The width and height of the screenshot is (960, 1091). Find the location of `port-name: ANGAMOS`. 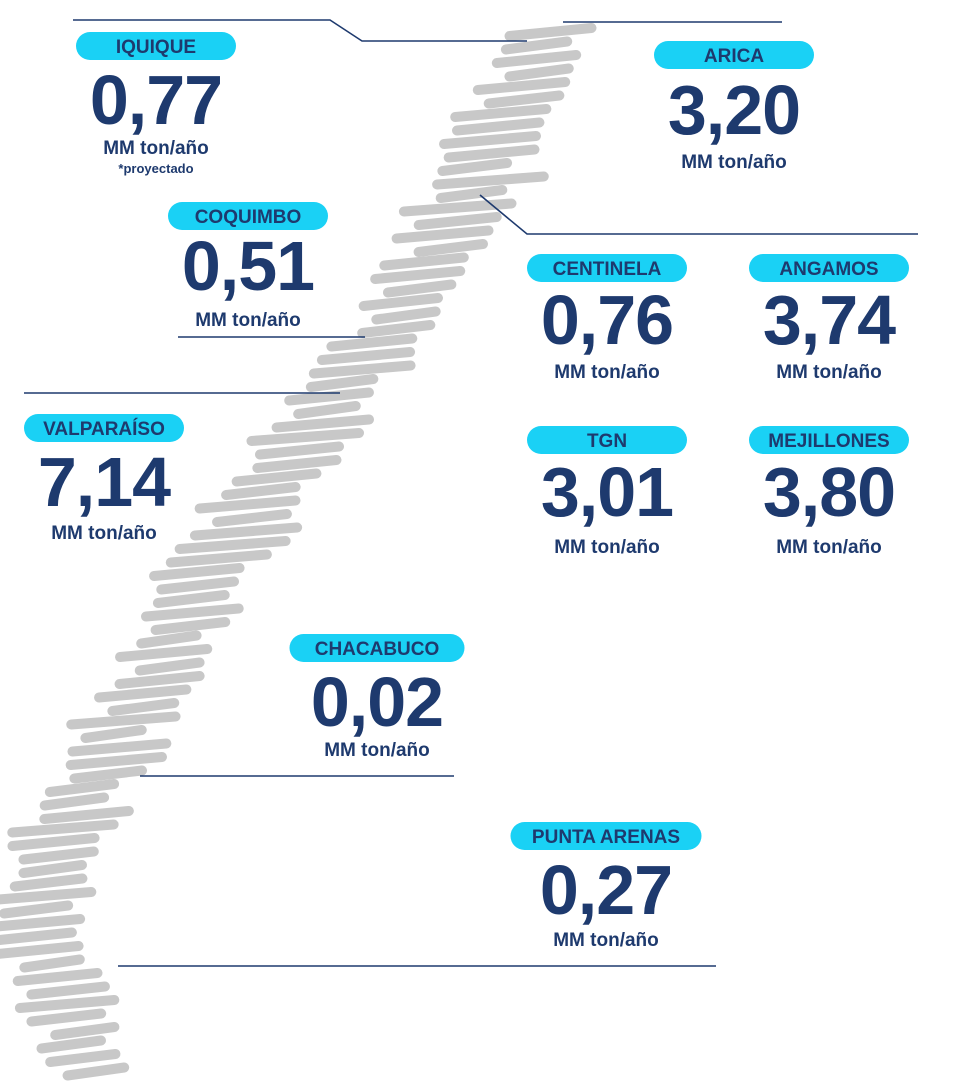

port-name: ANGAMOS is located at coordinates (828, 269).